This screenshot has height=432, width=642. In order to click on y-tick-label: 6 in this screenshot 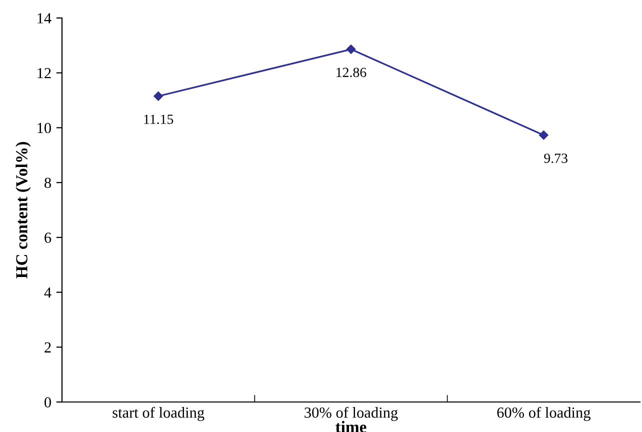, I will do `click(48, 237)`.